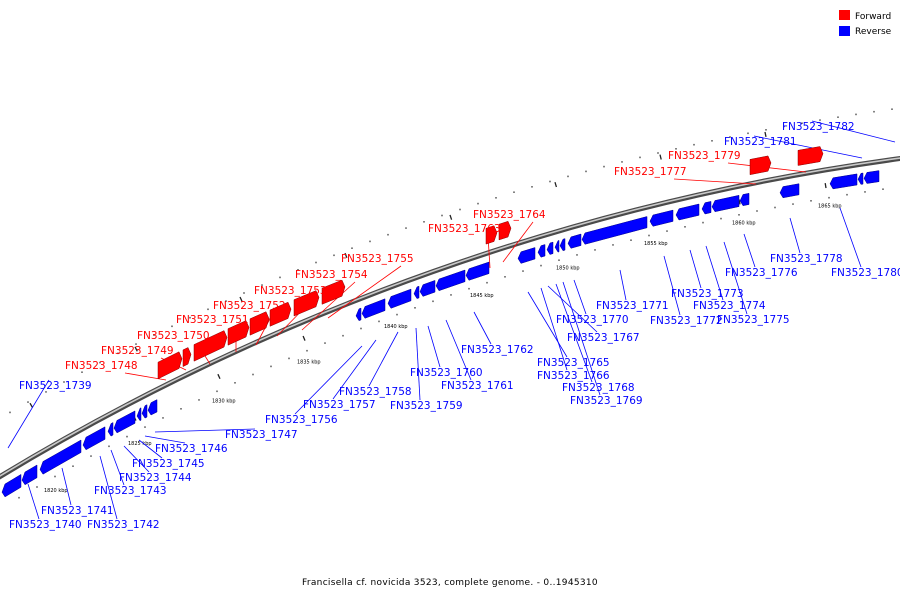 Image resolution: width=900 pixels, height=600 pixels. Describe the element at coordinates (818, 127) in the screenshot. I see `gene-label-fn3523-1782: FN3523_1782` at that location.